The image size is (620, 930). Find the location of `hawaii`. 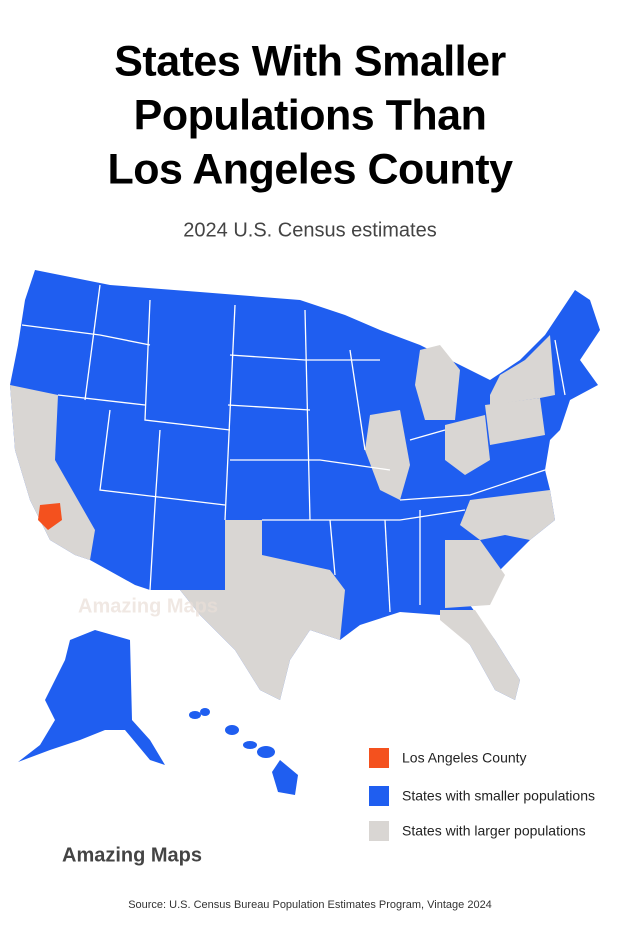

hawaii is located at coordinates (243, 751).